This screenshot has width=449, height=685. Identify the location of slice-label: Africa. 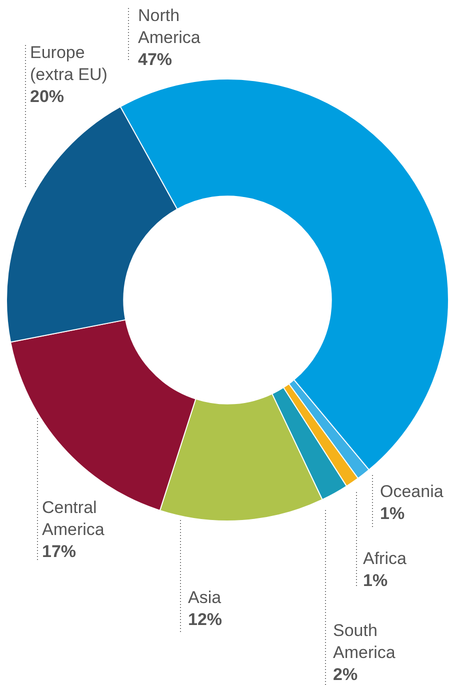
(385, 558).